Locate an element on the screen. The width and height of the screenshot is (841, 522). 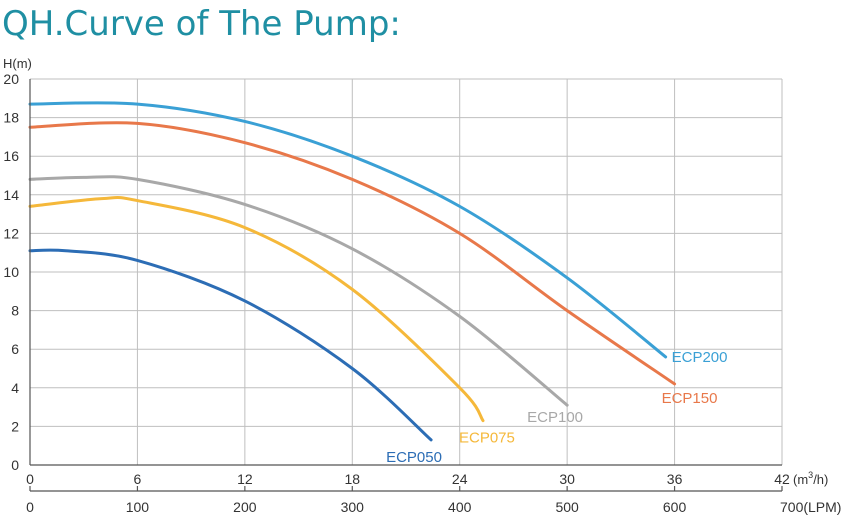
x-tick-label-lpm: 500 is located at coordinates (567, 507).